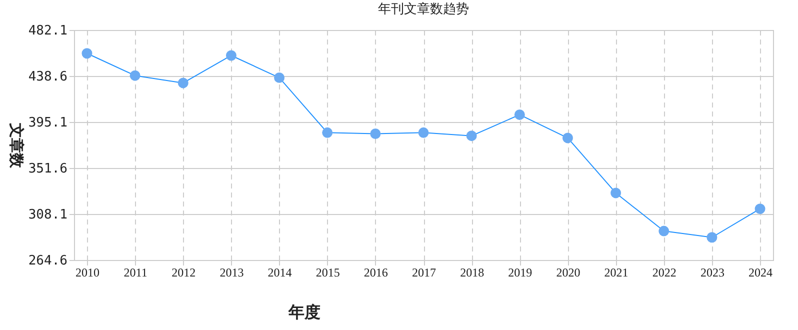 Image resolution: width=798 pixels, height=330 pixels. What do you see at coordinates (472, 273) in the screenshot?
I see `x-tick-label: 2018` at bounding box center [472, 273].